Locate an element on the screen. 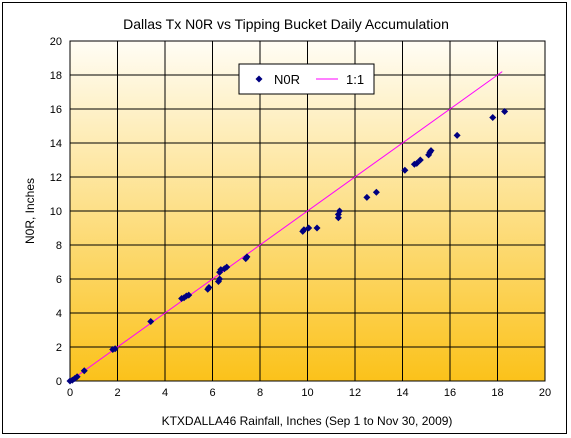 The width and height of the screenshot is (571, 438). y-tick-label: 14 is located at coordinates (56, 144).